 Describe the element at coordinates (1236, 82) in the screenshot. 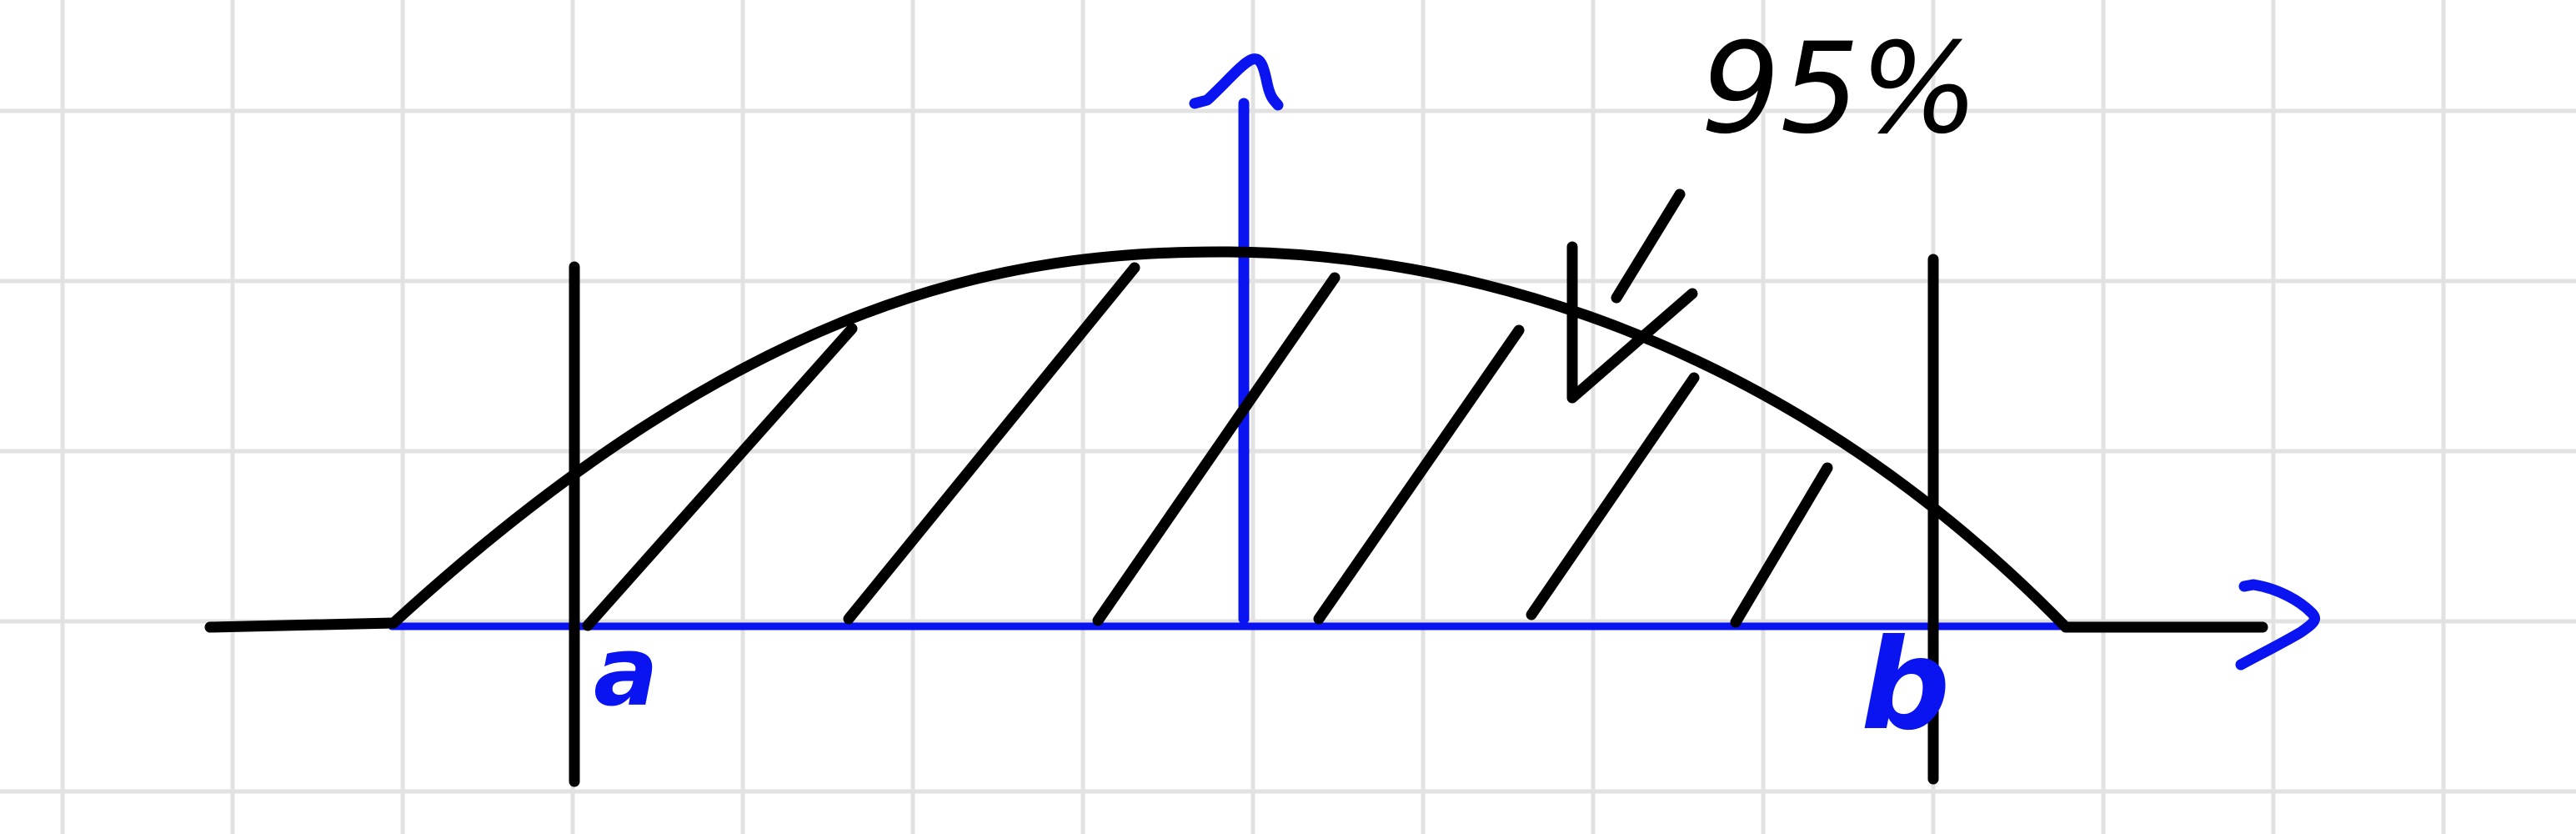

I see `vertical-axis-arrowhead` at that location.